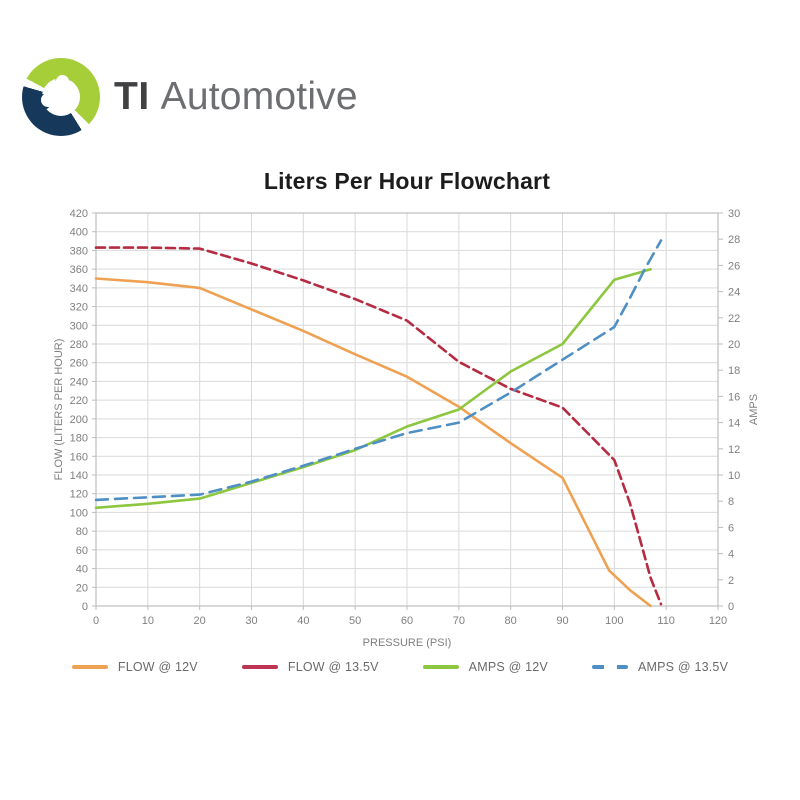  What do you see at coordinates (731, 555) in the screenshot?
I see `right-axis-tick-label: 4` at bounding box center [731, 555].